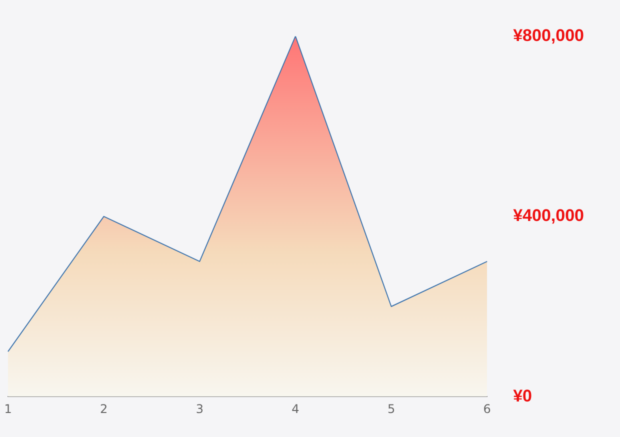  I want to click on x-tick-label: 3, so click(200, 409).